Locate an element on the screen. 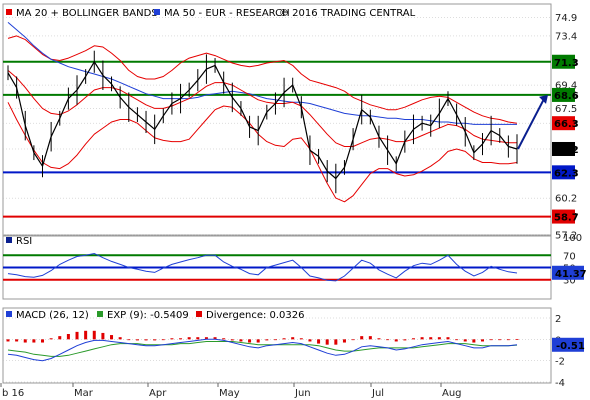 This screenshot has width=590, height=400. x-axis-label: Mar is located at coordinates (84, 393).